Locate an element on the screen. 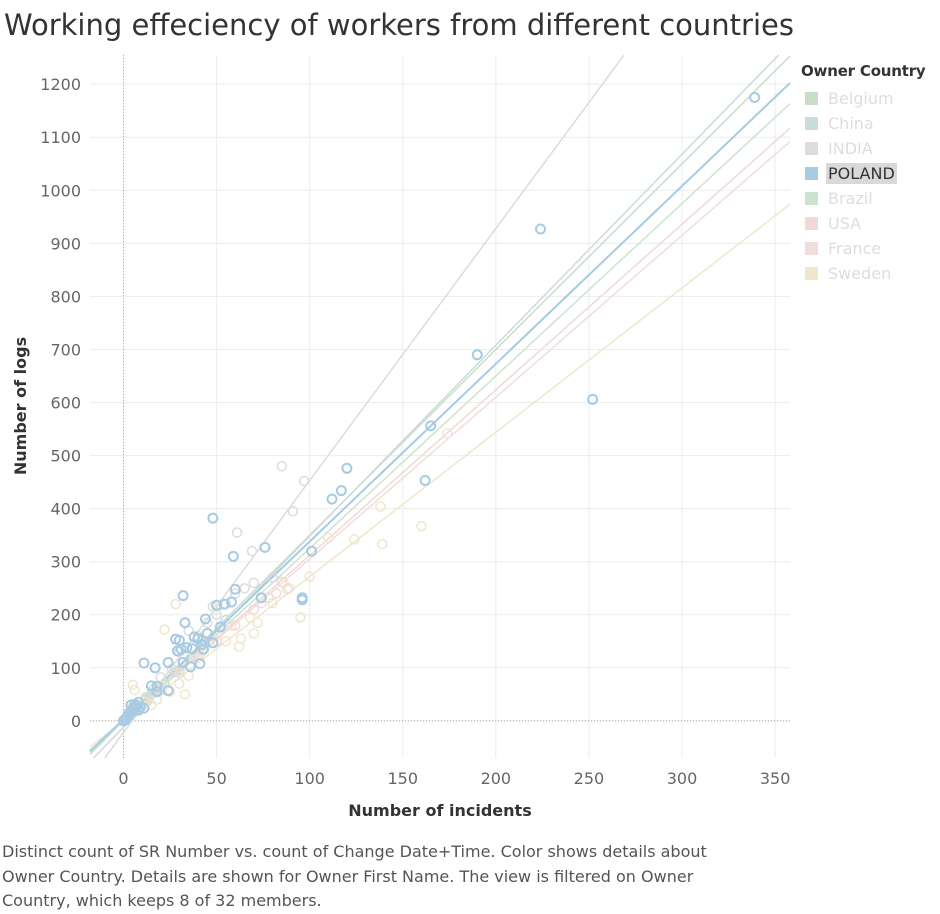  y-tick-label: 700 is located at coordinates (65, 349).